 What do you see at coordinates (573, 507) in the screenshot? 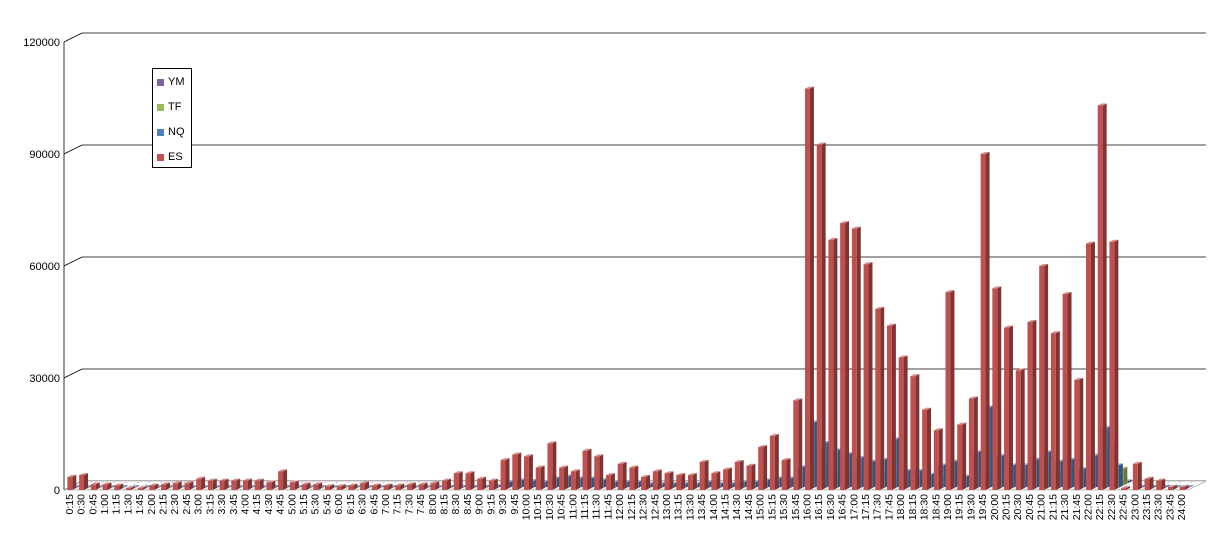
I see `x-tick-label: 11:00` at bounding box center [573, 507].